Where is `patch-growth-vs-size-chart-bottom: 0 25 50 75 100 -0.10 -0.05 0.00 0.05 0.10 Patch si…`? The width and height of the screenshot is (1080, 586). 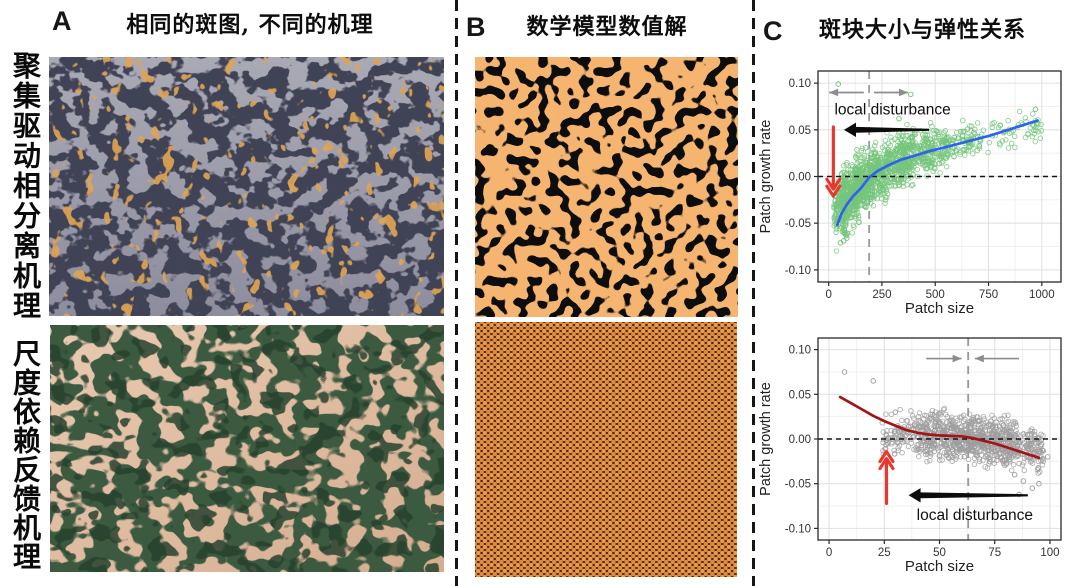 patch-growth-vs-size-chart-bottom: 0 25 50 75 100 -0.10 -0.05 0.00 0.05 0.10 Patch si… is located at coordinates (916, 450).